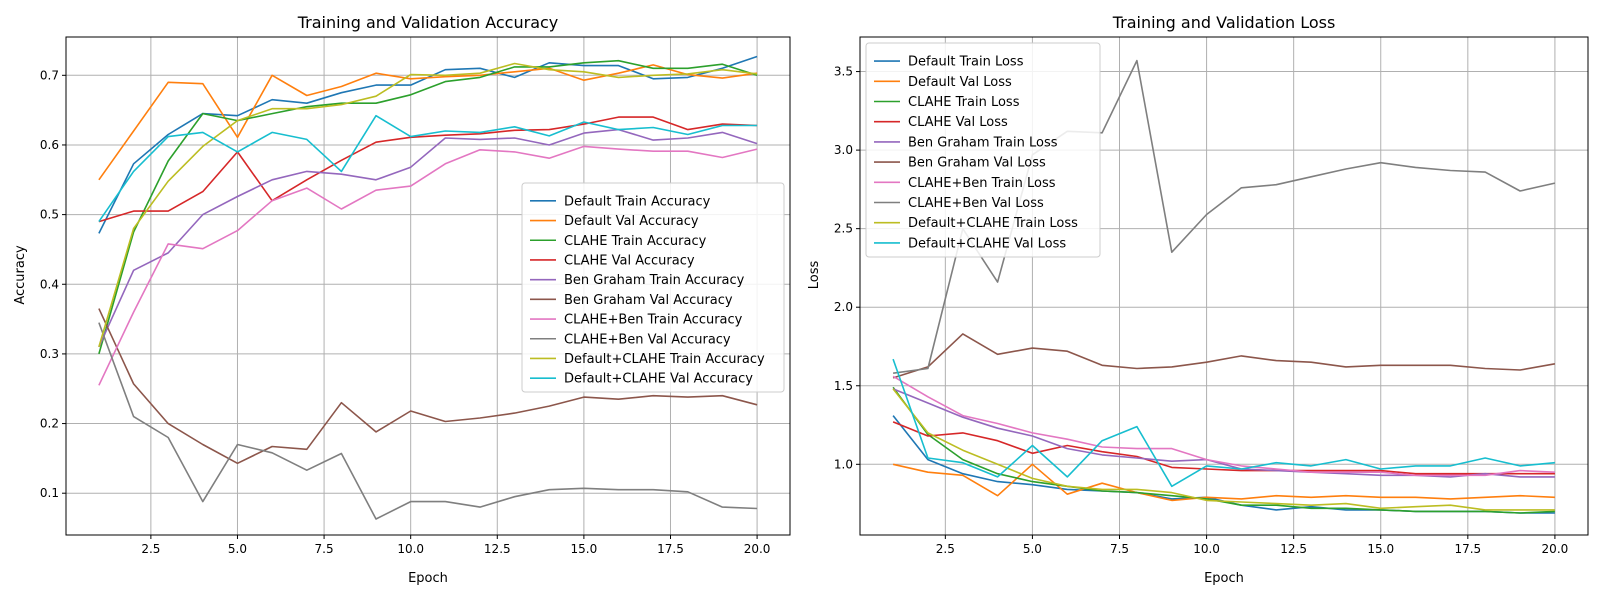  What do you see at coordinates (49, 284) in the screenshot?
I see `y-tick-label: 0.4` at bounding box center [49, 284].